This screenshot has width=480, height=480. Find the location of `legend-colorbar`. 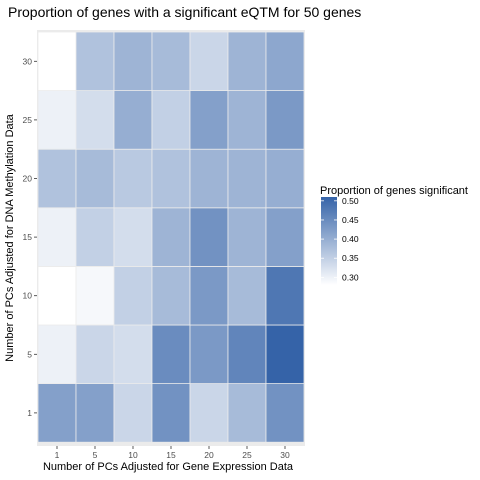

legend-colorbar is located at coordinates (329, 241).